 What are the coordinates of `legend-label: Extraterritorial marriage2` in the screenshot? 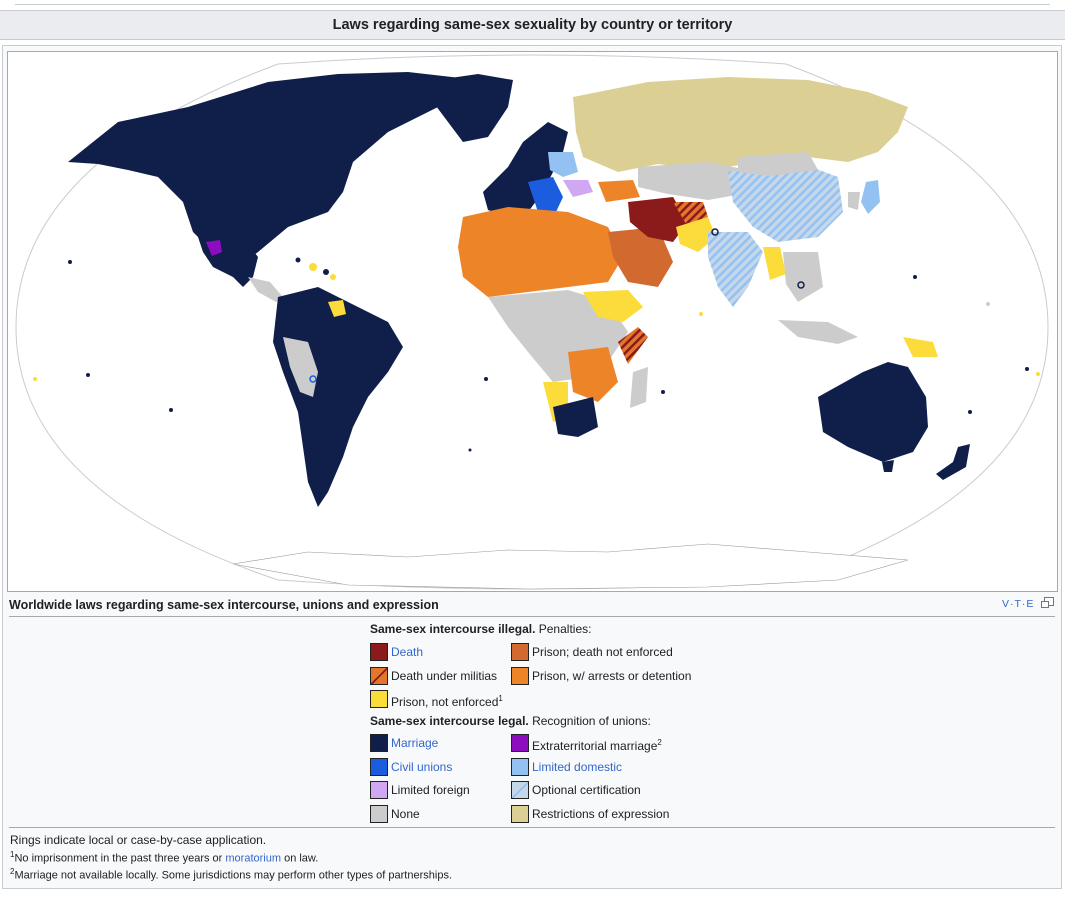 It's located at (597, 745).